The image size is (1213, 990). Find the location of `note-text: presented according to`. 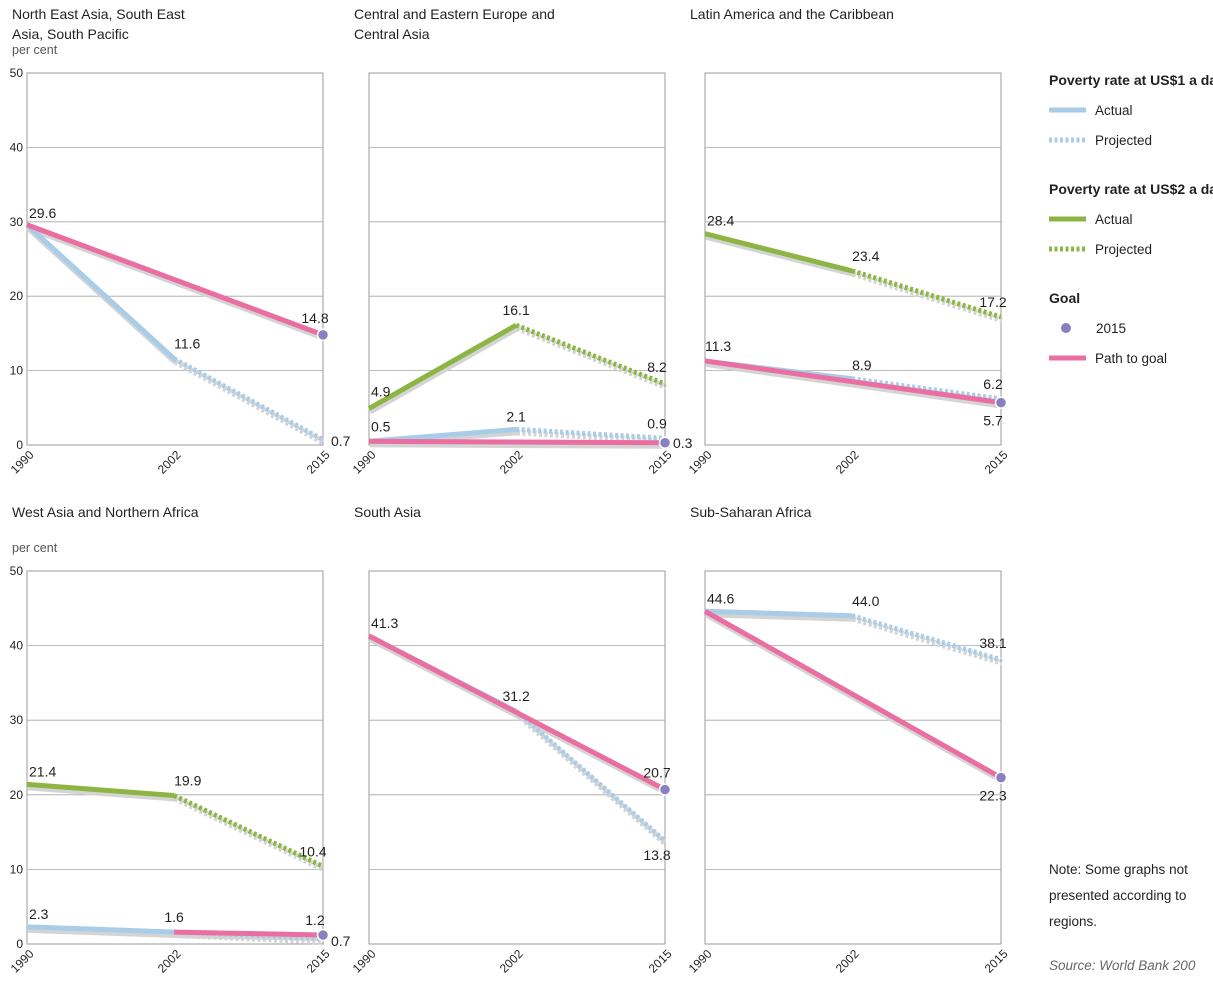

note-text: presented according to is located at coordinates (1117, 895).